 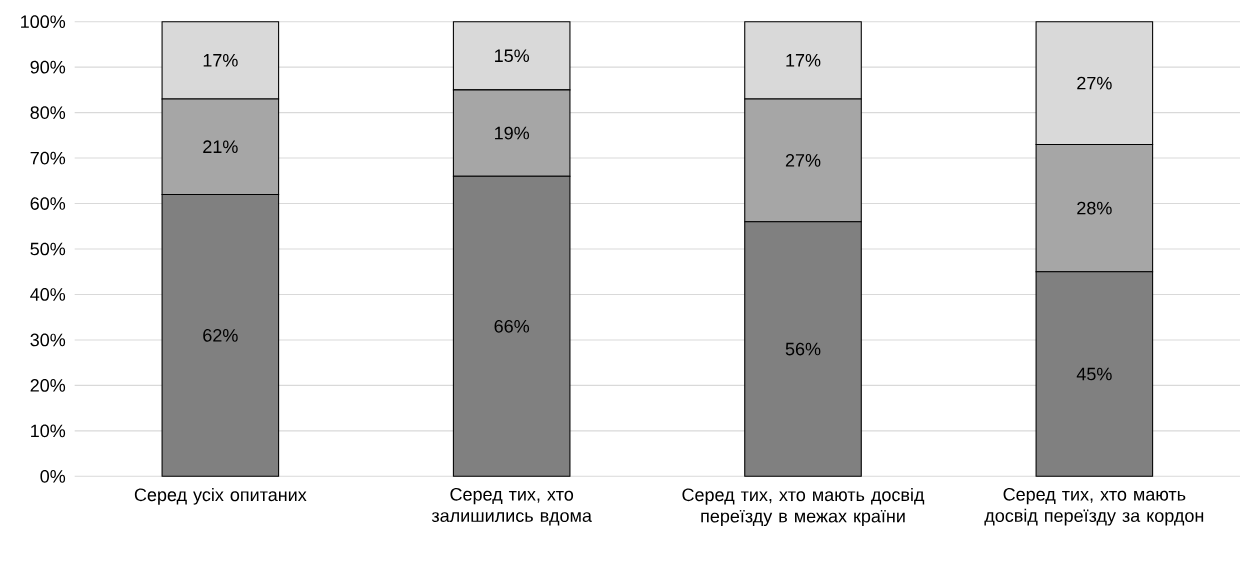 I want to click on x-tick-label: Серед тих, хто мають досвід переїзду в межах країни, so click(x=803, y=507).